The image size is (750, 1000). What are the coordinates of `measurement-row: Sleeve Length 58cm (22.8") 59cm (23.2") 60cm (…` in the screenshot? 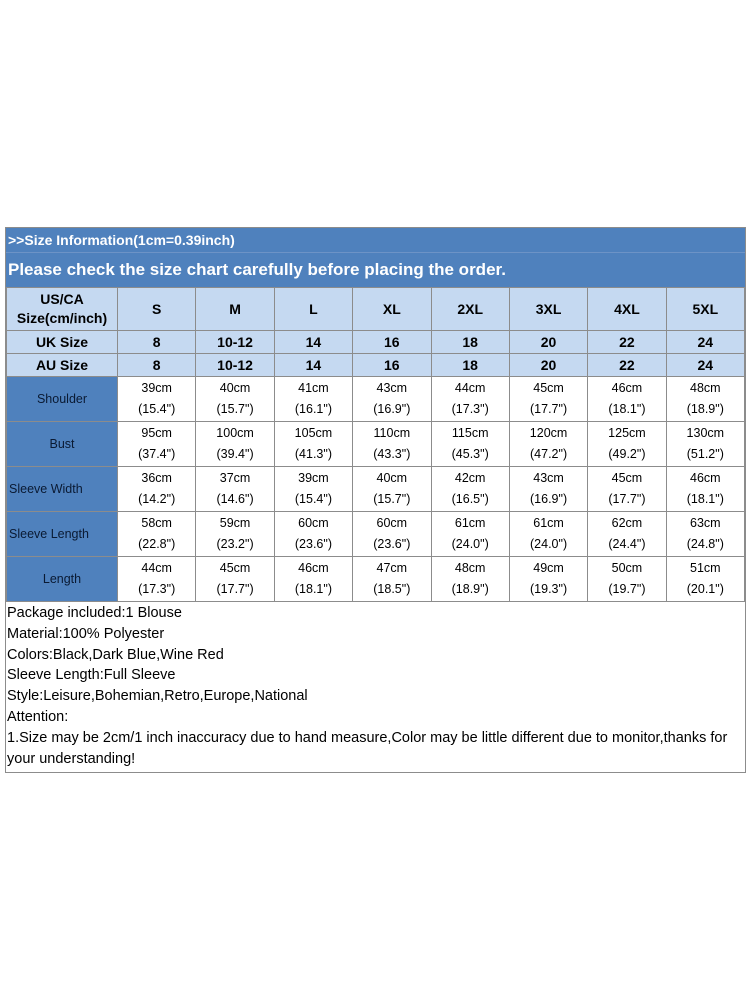 It's located at (376, 534).